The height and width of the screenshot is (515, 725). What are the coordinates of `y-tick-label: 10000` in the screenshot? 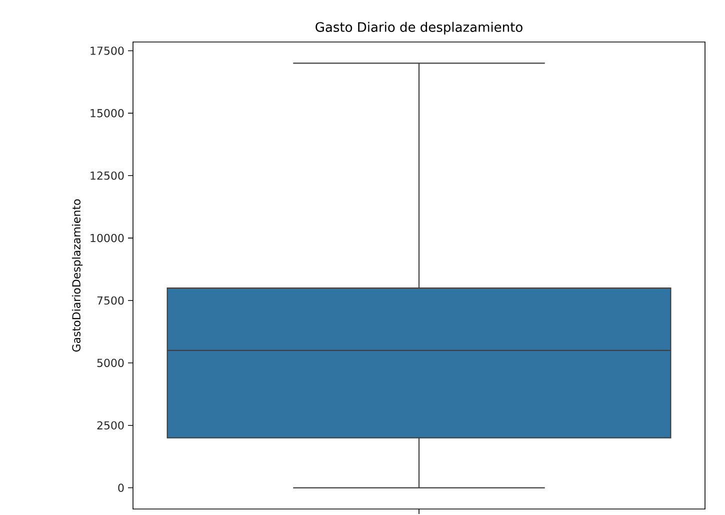 It's located at (107, 238).